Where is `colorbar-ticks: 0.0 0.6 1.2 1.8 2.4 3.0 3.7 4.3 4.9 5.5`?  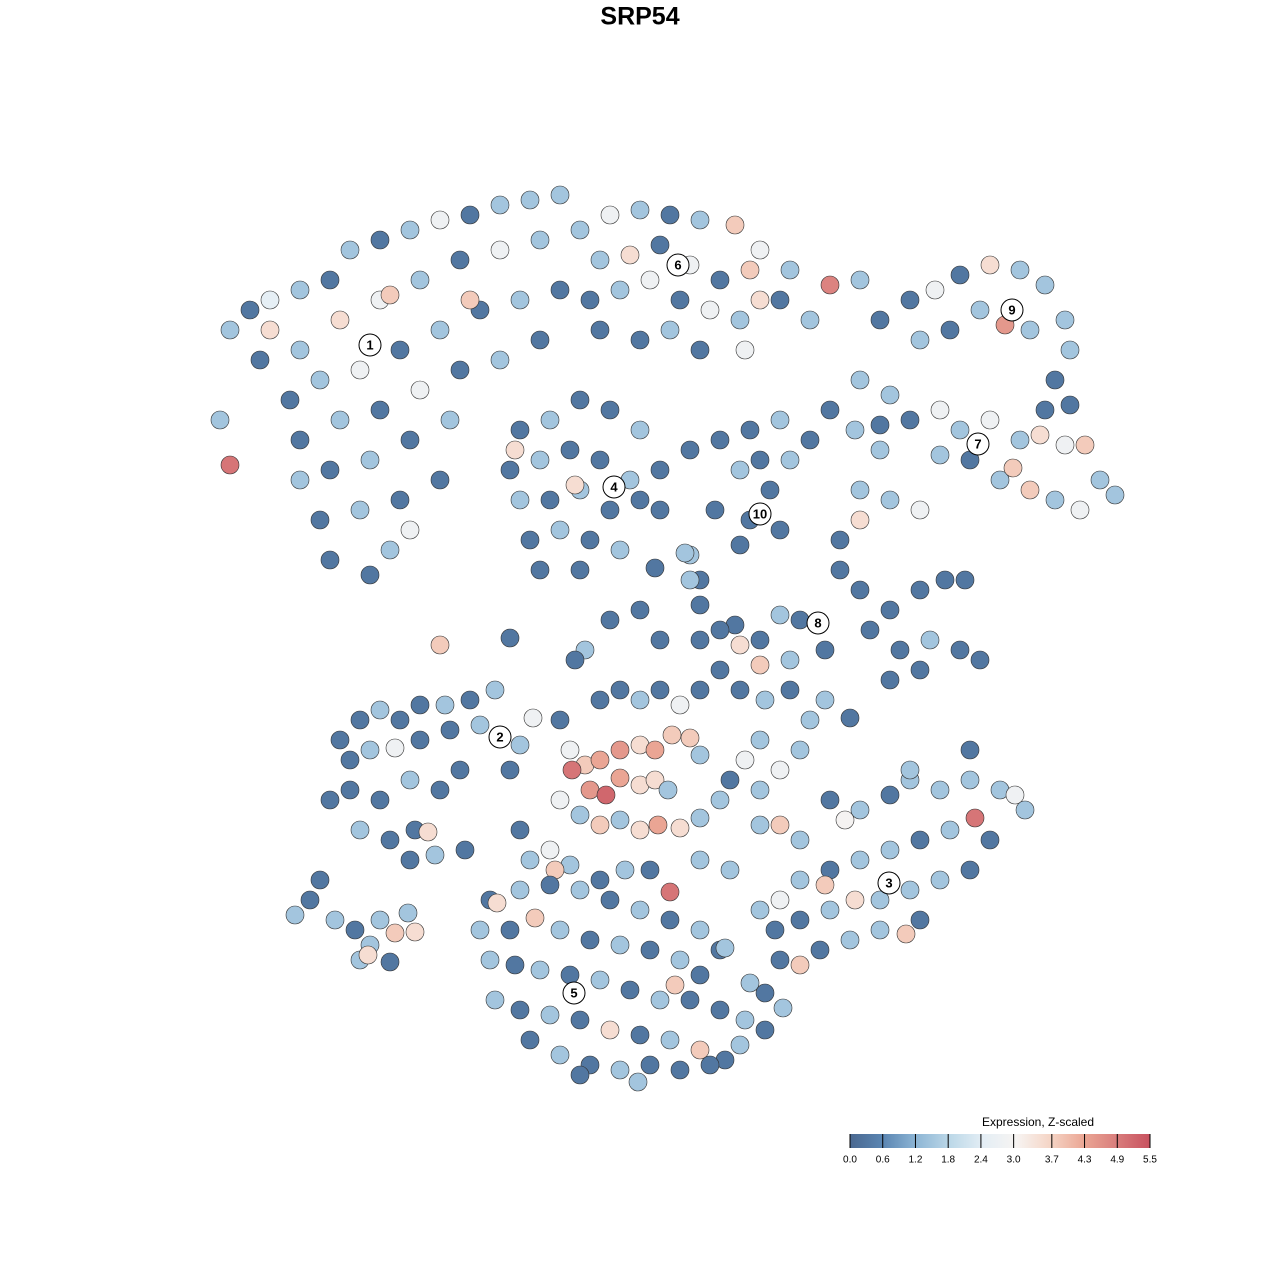
colorbar-ticks: 0.0 0.6 1.2 1.8 2.4 3.0 3.7 4.3 4.9 5.5 is located at coordinates (1000, 1150).